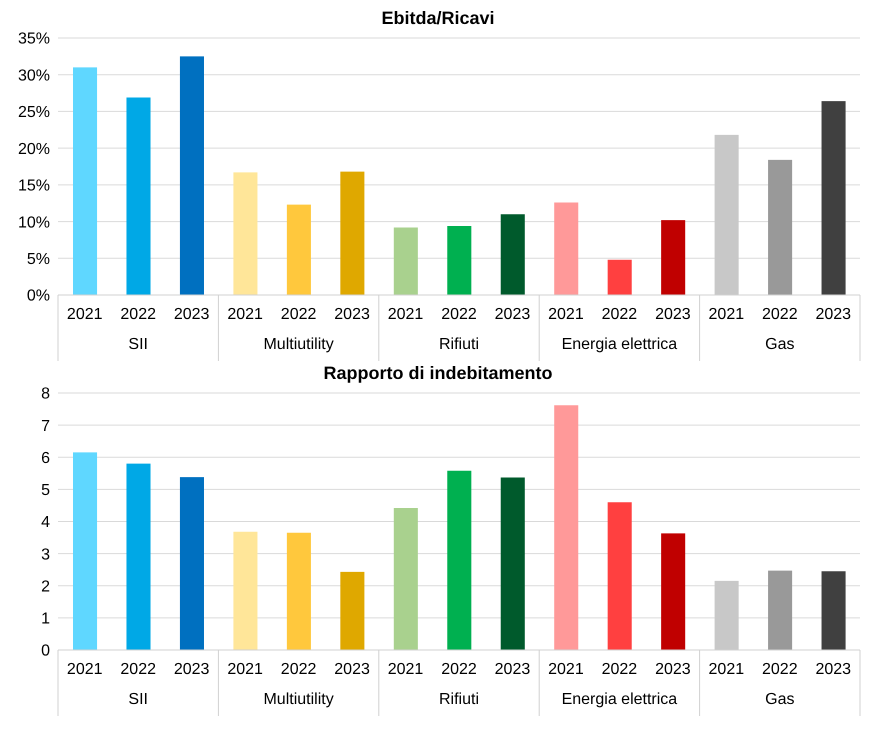 This screenshot has width=875, height=731. Describe the element at coordinates (45, 619) in the screenshot. I see `y-tick-label: 1` at that location.